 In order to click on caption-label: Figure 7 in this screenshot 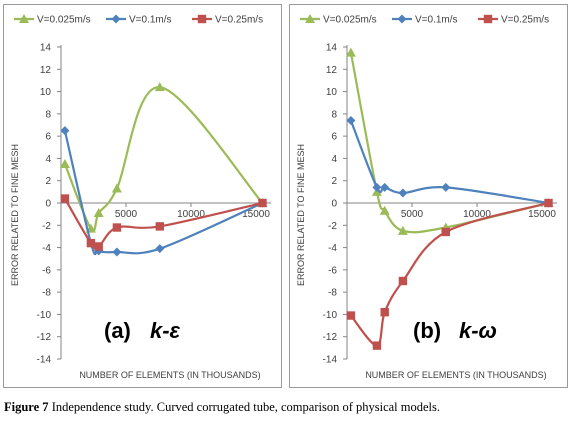, I will do `click(26, 407)`.